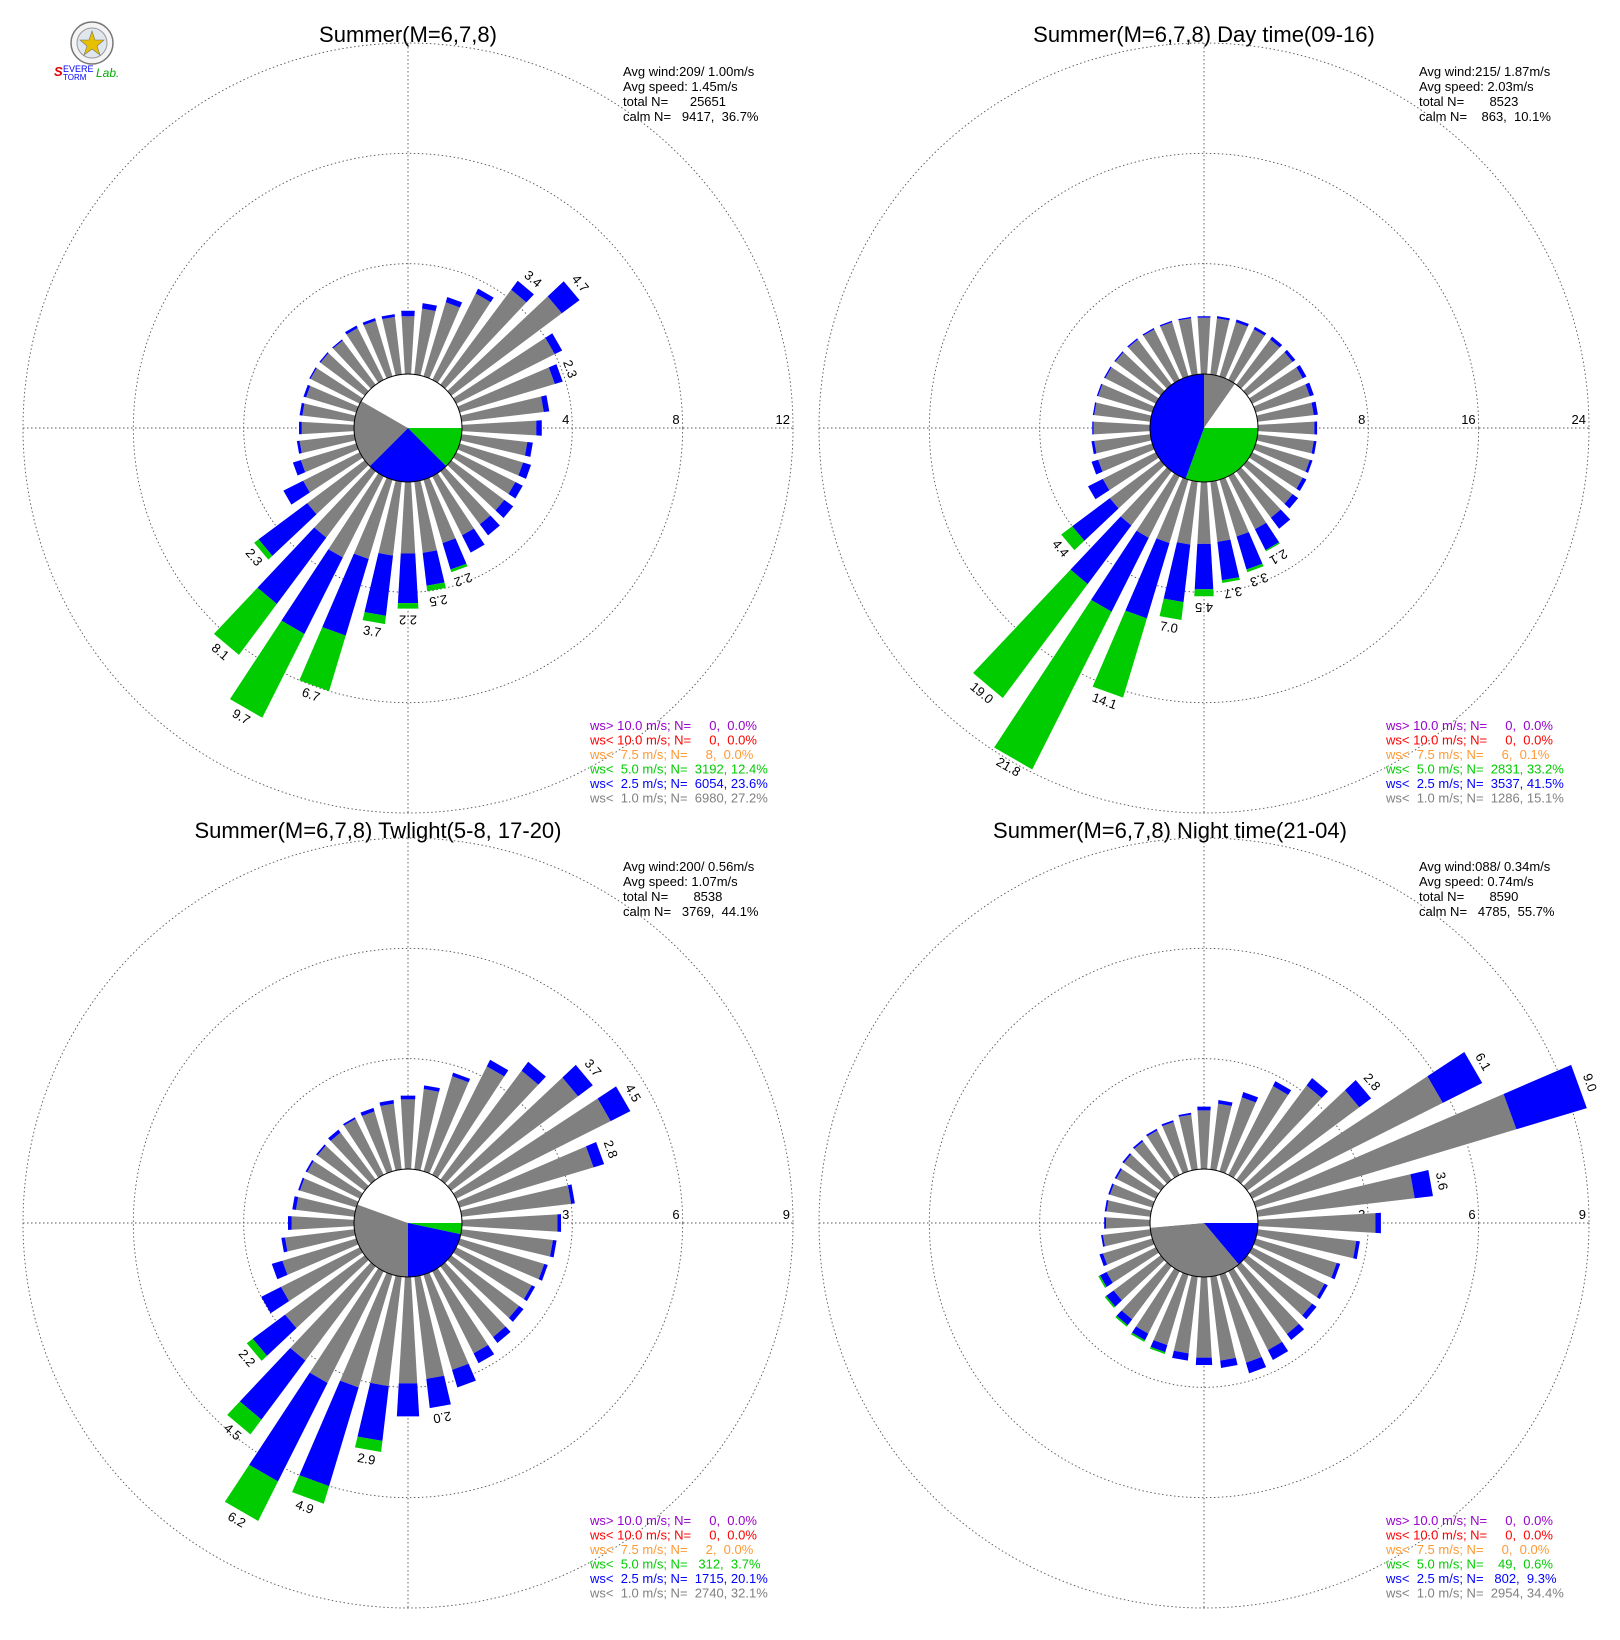  I want to click on bar-value-label: 2.3, so click(570, 369).